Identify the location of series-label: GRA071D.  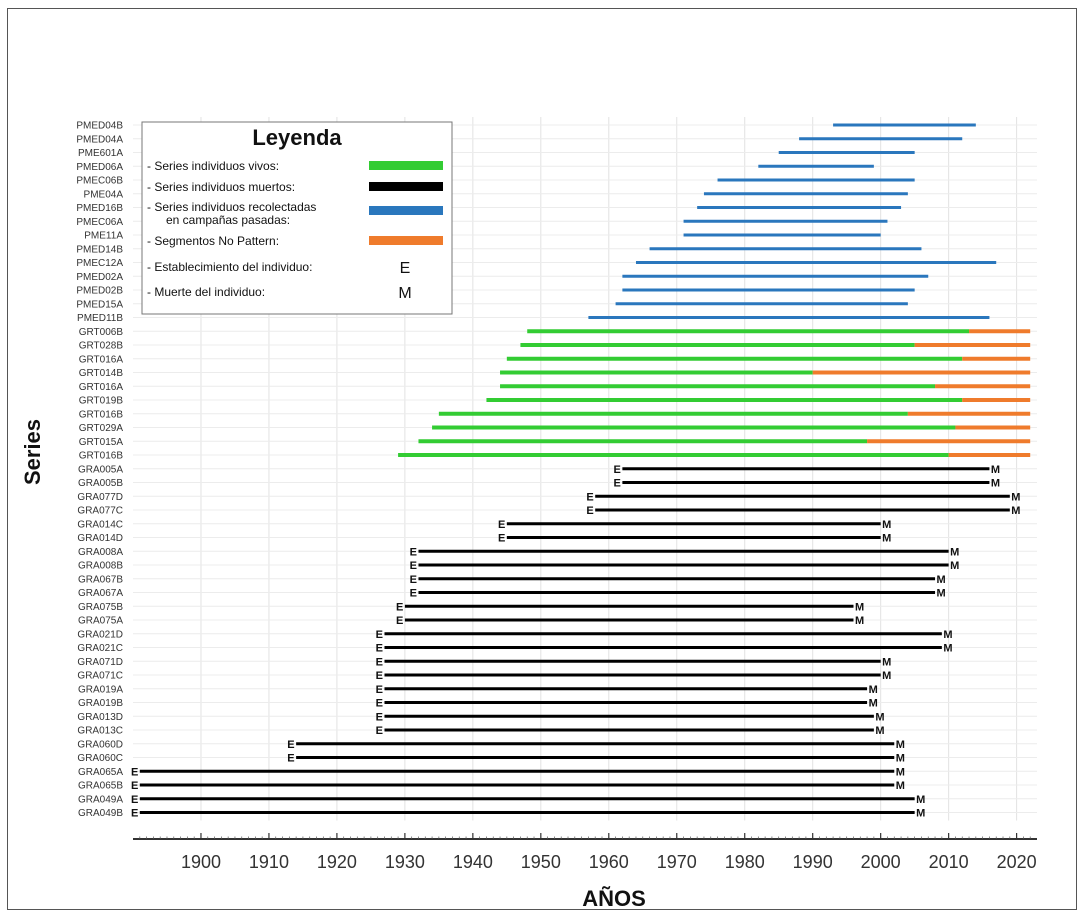
(100, 662).